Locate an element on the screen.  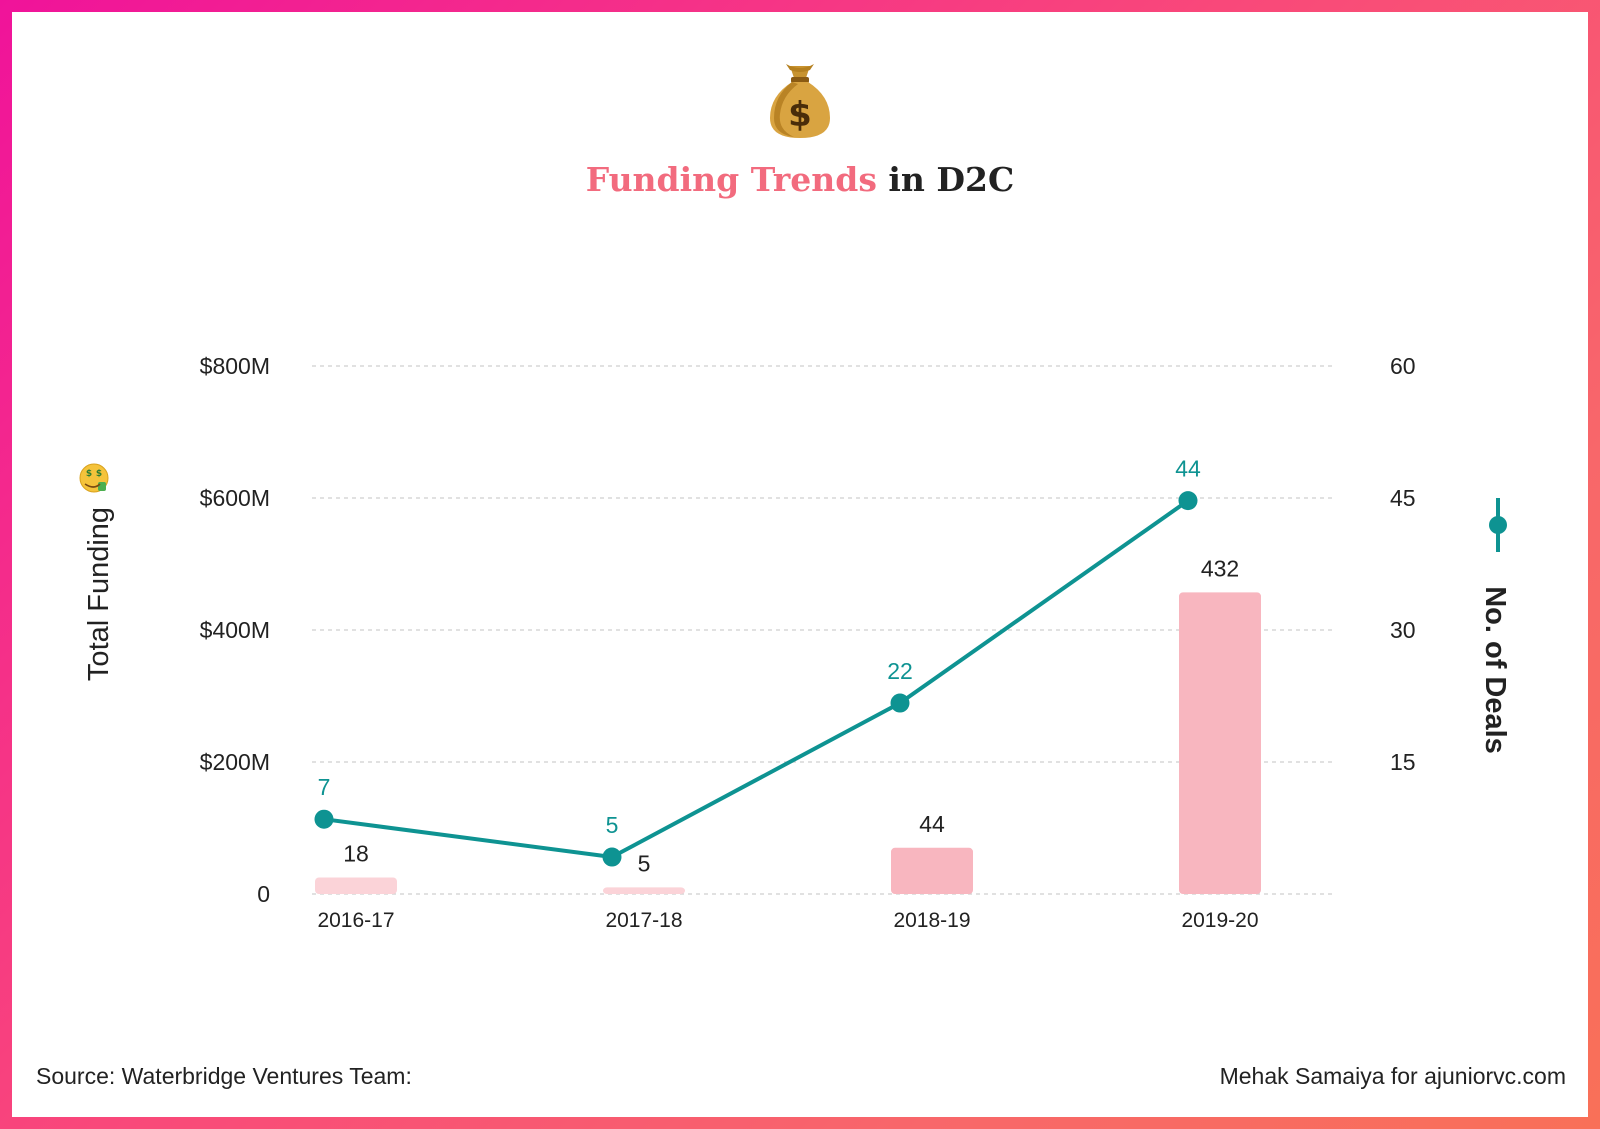
legend-point-marker is located at coordinates (1498, 525).